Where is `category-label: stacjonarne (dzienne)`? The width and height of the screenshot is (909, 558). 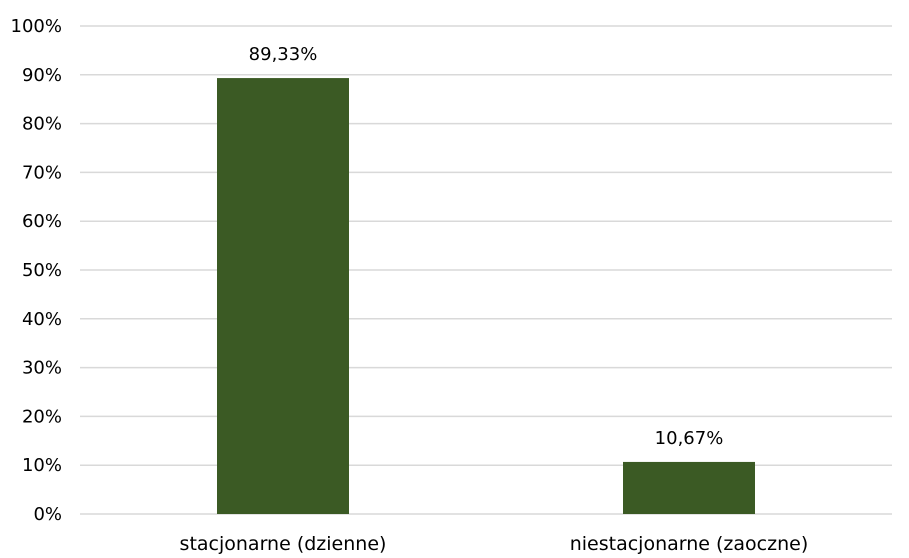 category-label: stacjonarne (dzienne) is located at coordinates (283, 543).